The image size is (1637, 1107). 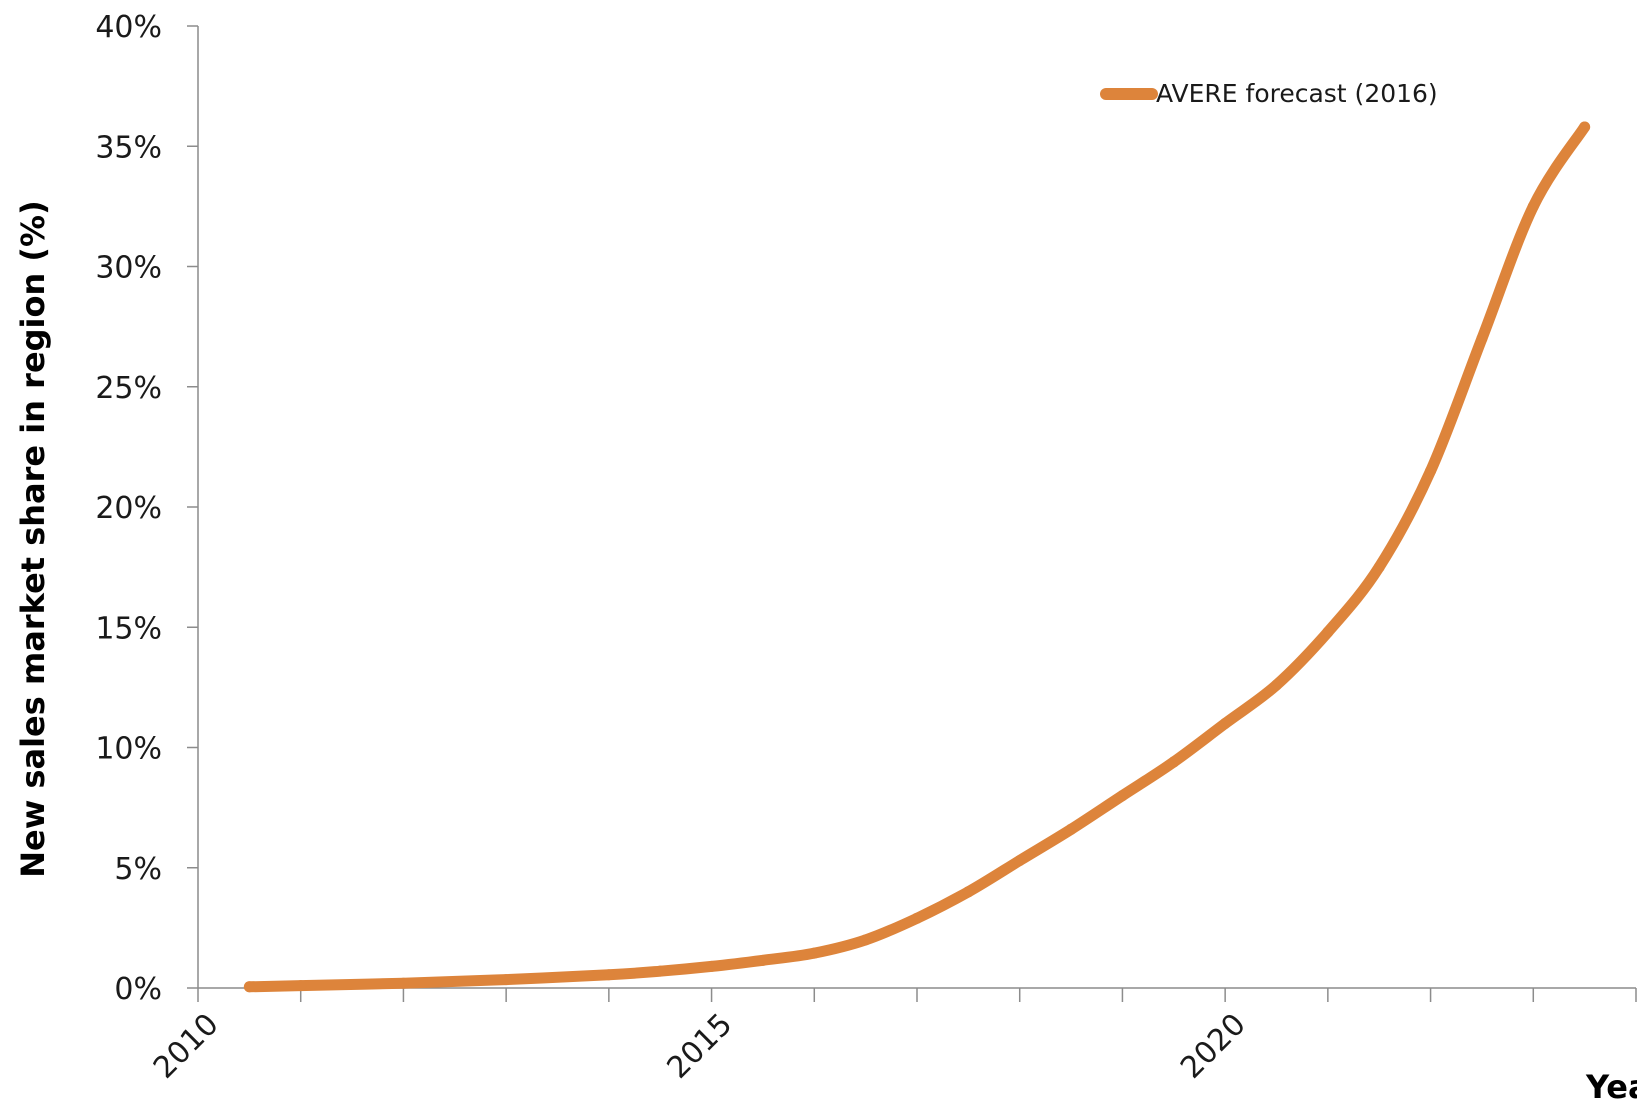 What do you see at coordinates (128, 508) in the screenshot?
I see `y-tick-label: 20%` at bounding box center [128, 508].